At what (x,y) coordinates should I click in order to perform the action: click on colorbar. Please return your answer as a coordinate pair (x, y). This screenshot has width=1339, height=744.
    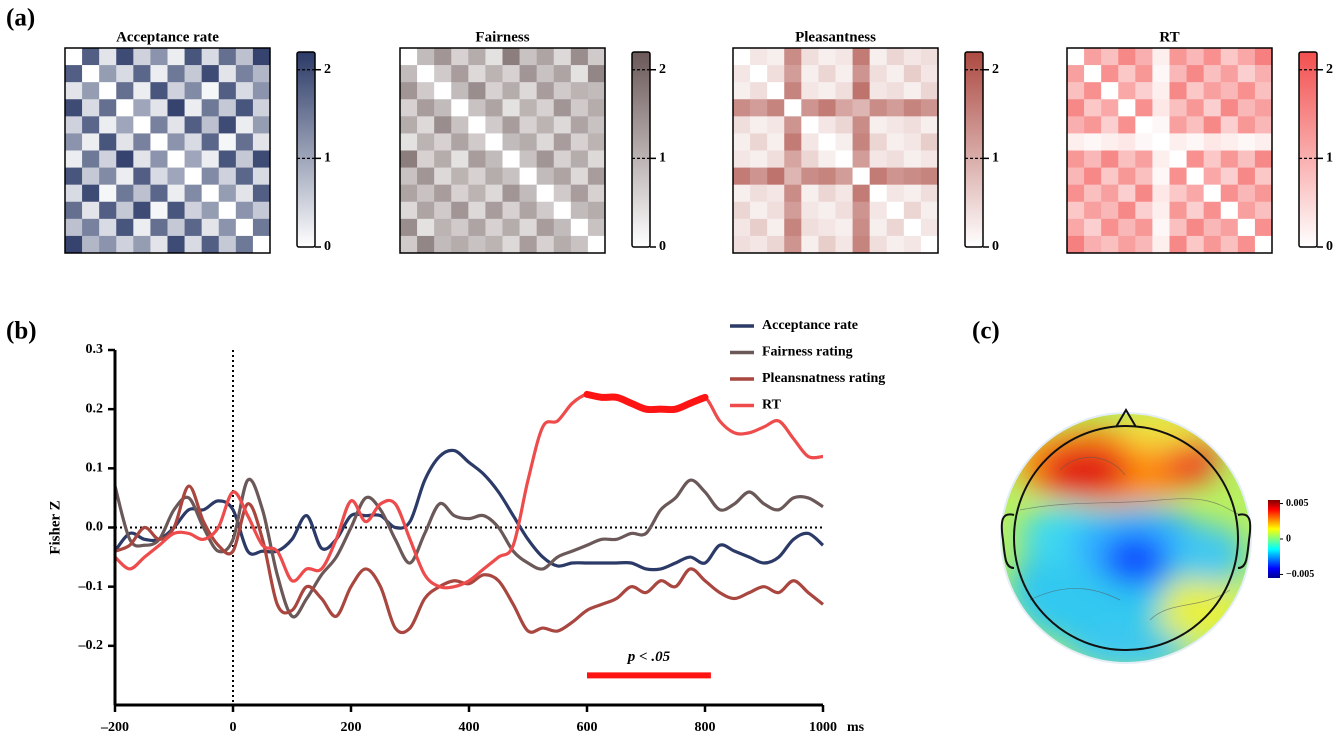
    Looking at the image, I should click on (1274, 539).